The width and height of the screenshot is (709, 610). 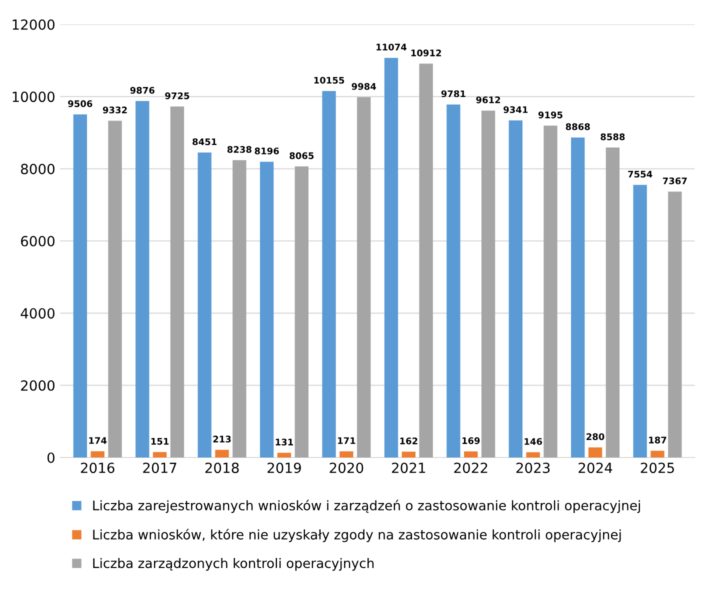 What do you see at coordinates (98, 440) in the screenshot?
I see `data-label: 174` at bounding box center [98, 440].